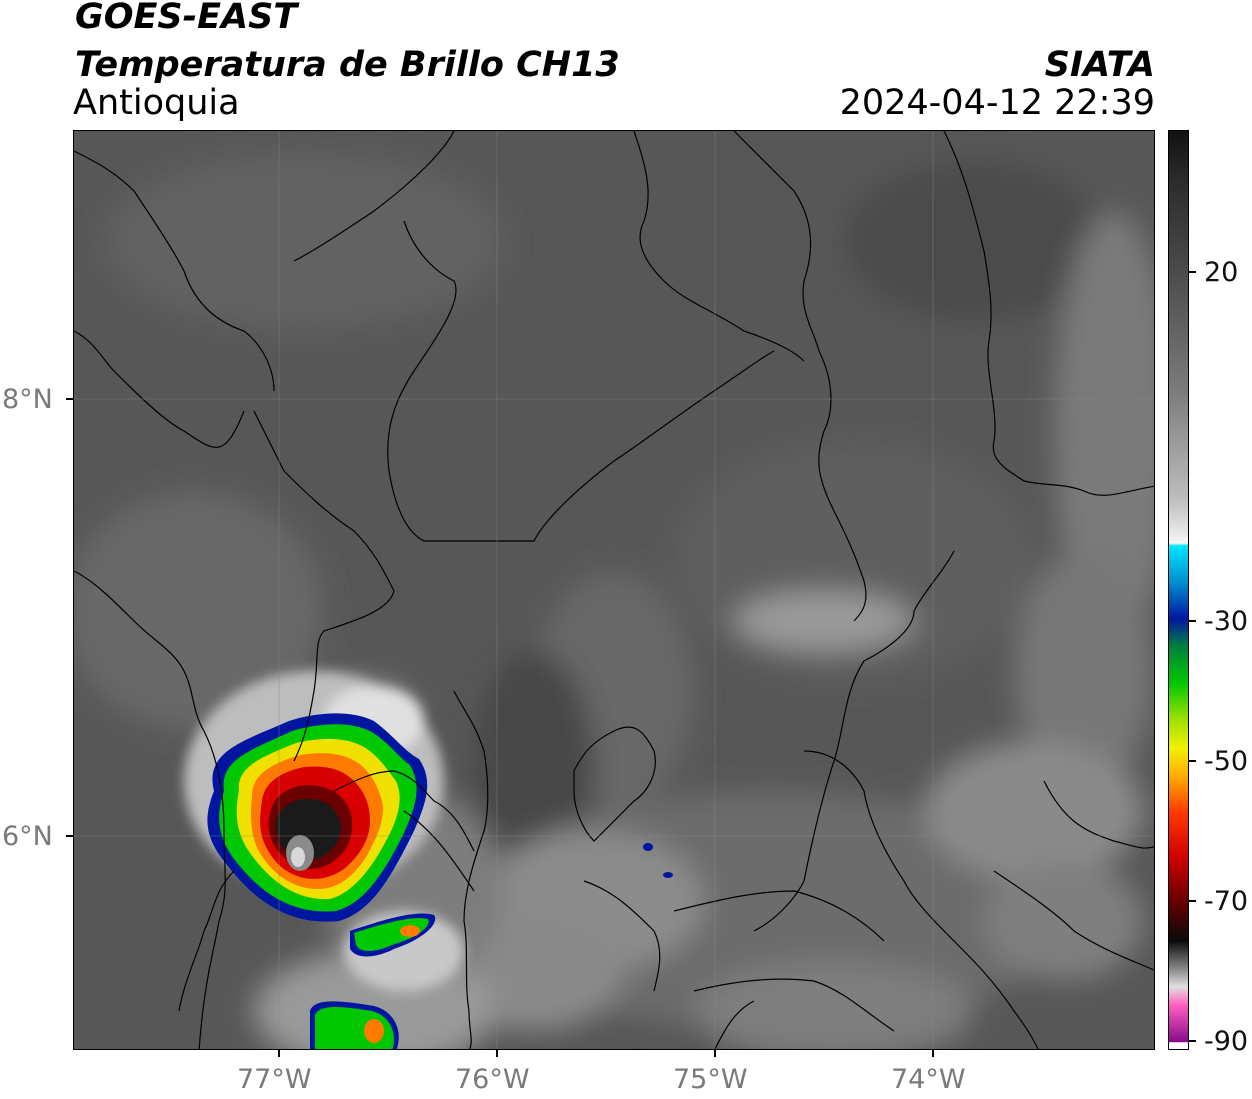 The width and height of the screenshot is (1252, 1099). What do you see at coordinates (27, 836) in the screenshot?
I see `lat-label-6n: 6°N` at bounding box center [27, 836].